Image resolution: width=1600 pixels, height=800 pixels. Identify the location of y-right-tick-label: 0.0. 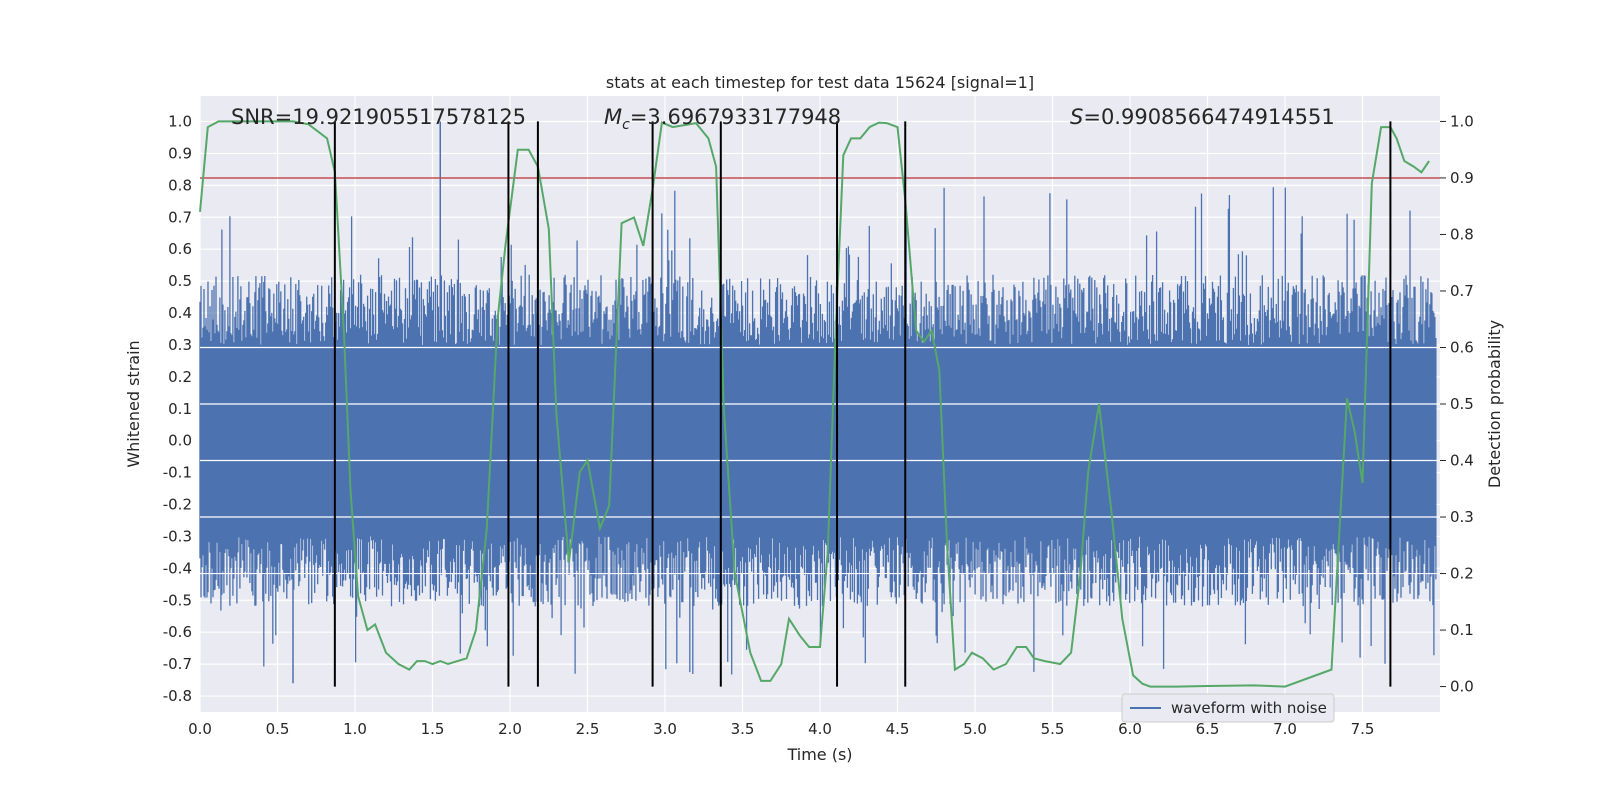
(1462, 687).